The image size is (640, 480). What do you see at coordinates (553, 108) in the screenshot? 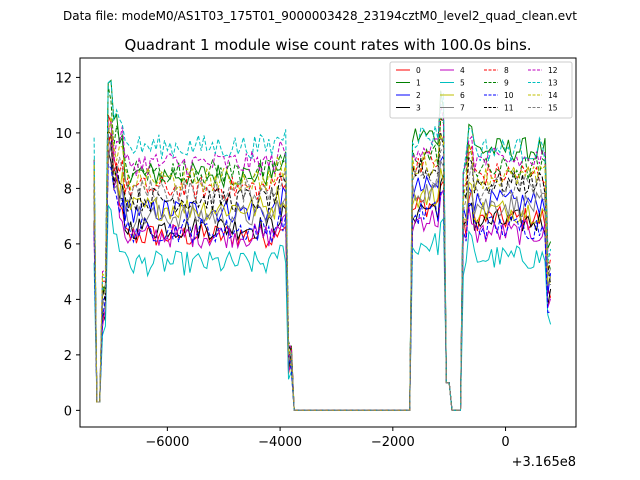
I see `legend-label-15: 15` at bounding box center [553, 108].